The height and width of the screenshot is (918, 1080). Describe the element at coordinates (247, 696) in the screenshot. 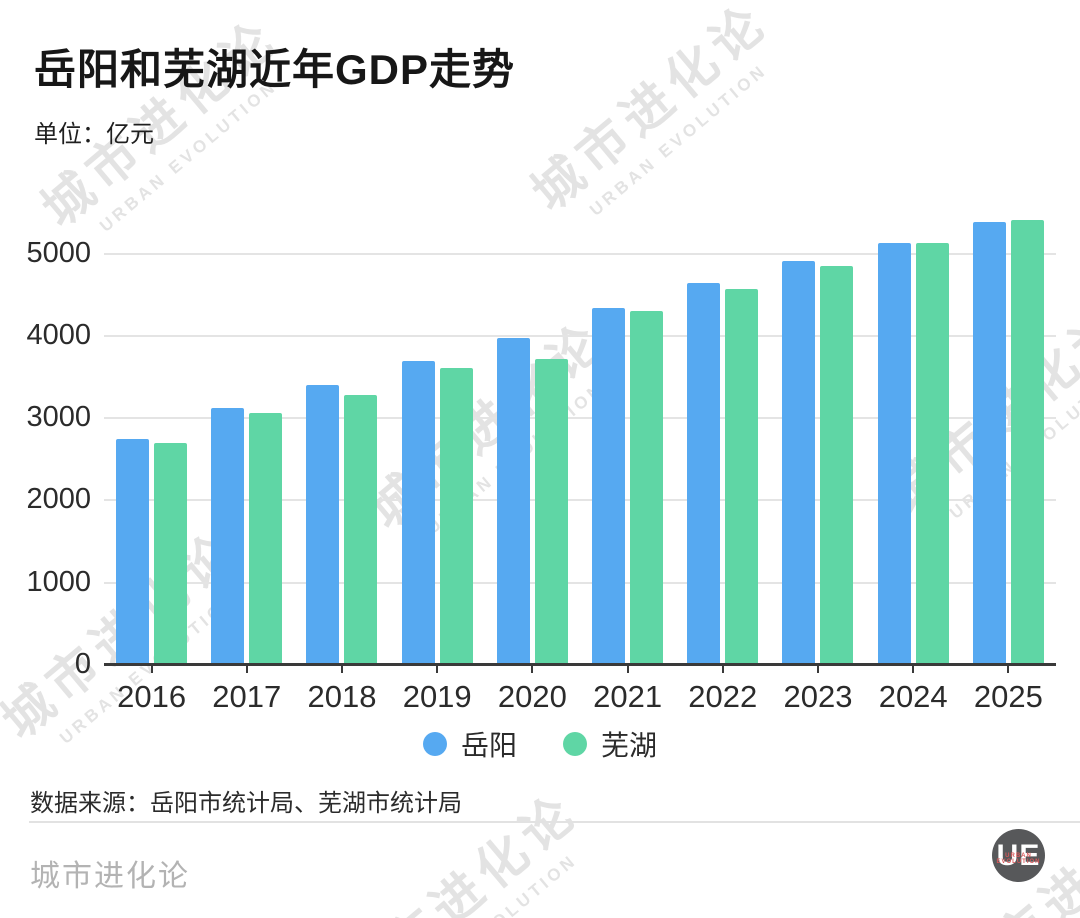

I see `x-axis-tick-label: 2017` at that location.